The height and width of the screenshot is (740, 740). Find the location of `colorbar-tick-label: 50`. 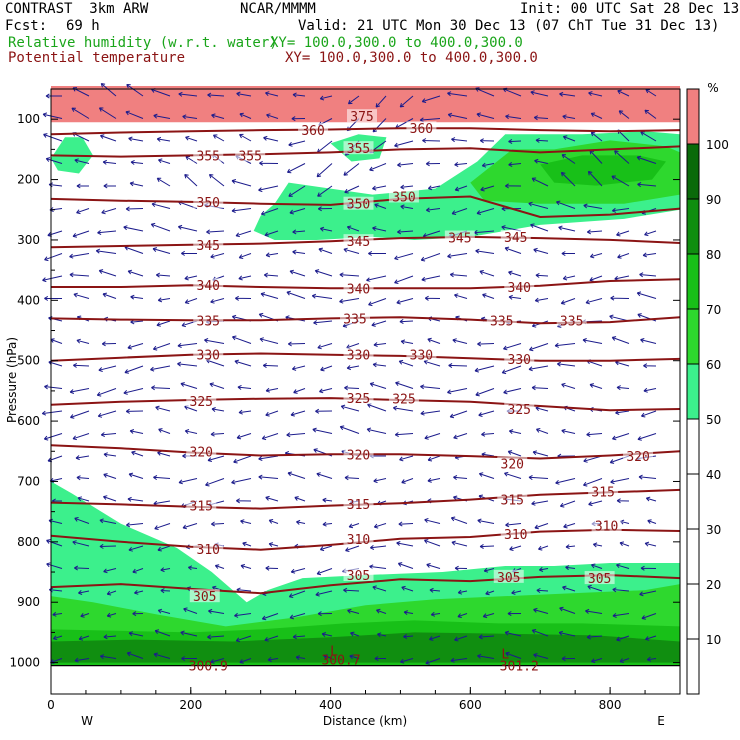

colorbar-tick-label: 50 is located at coordinates (713, 420).